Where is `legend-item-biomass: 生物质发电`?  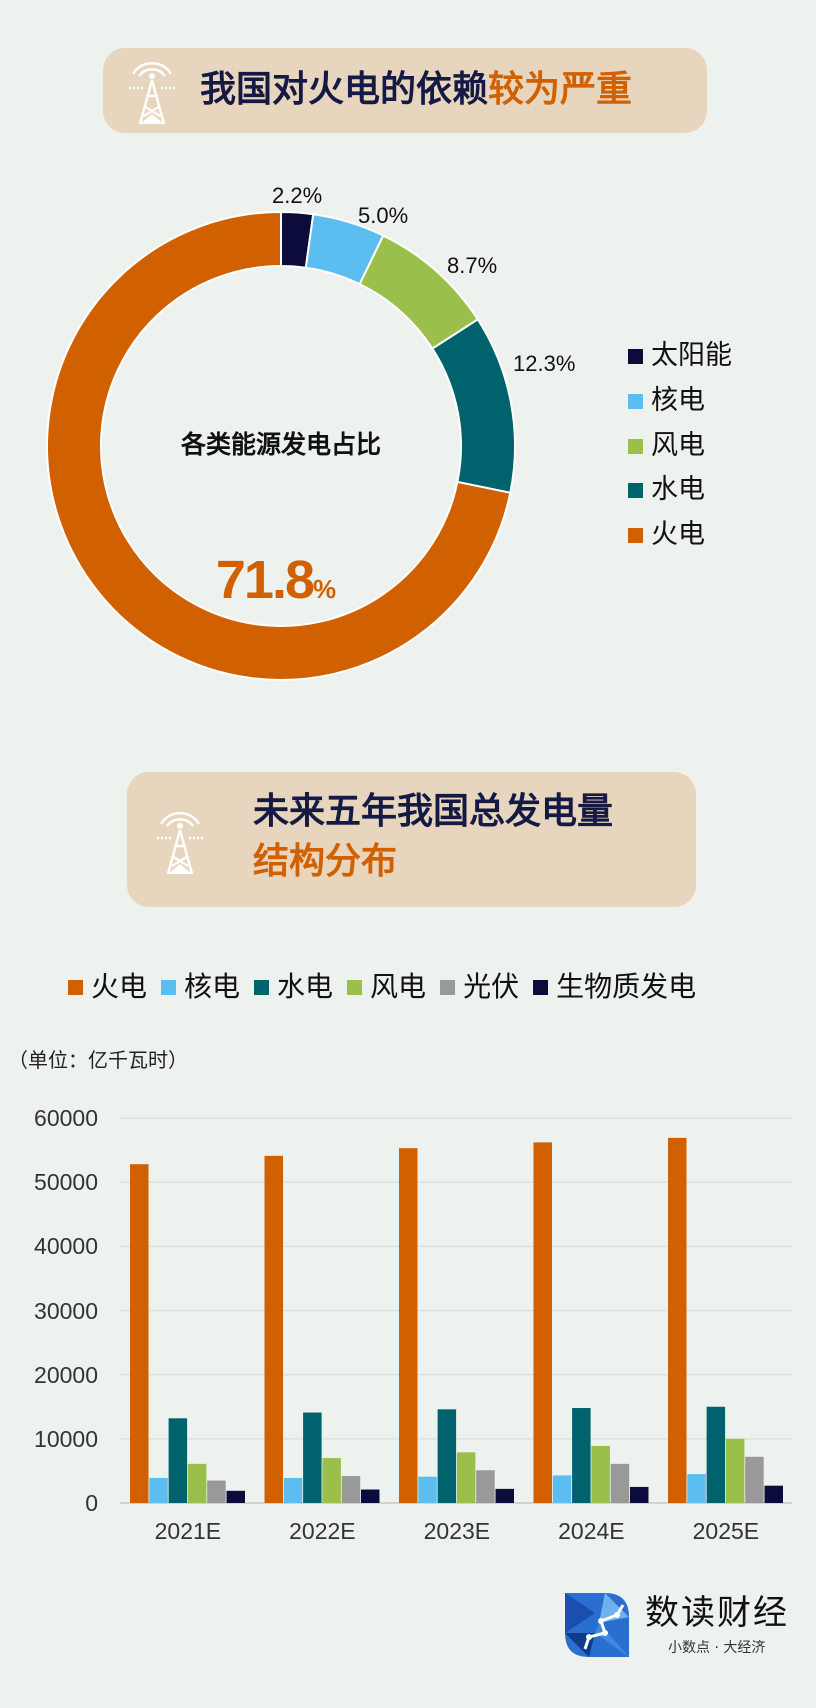 legend-item-biomass: 生物质发电 is located at coordinates (614, 987).